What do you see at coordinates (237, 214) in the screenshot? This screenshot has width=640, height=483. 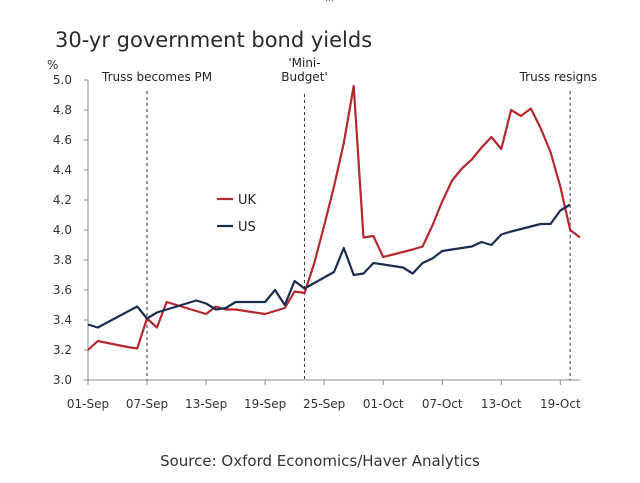 I see `legend: UK US` at bounding box center [237, 214].